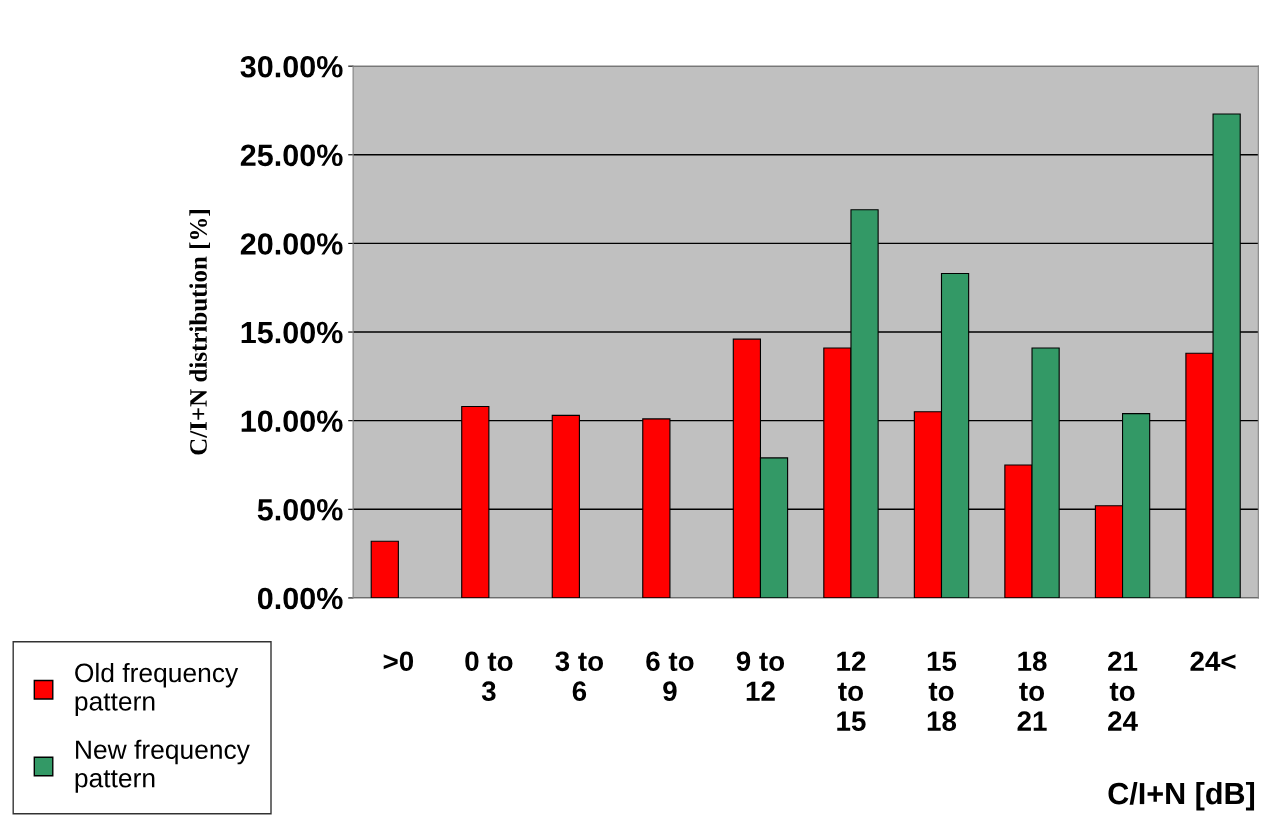  Describe the element at coordinates (291, 244) in the screenshot. I see `y-tick-label: 20.00%` at that location.